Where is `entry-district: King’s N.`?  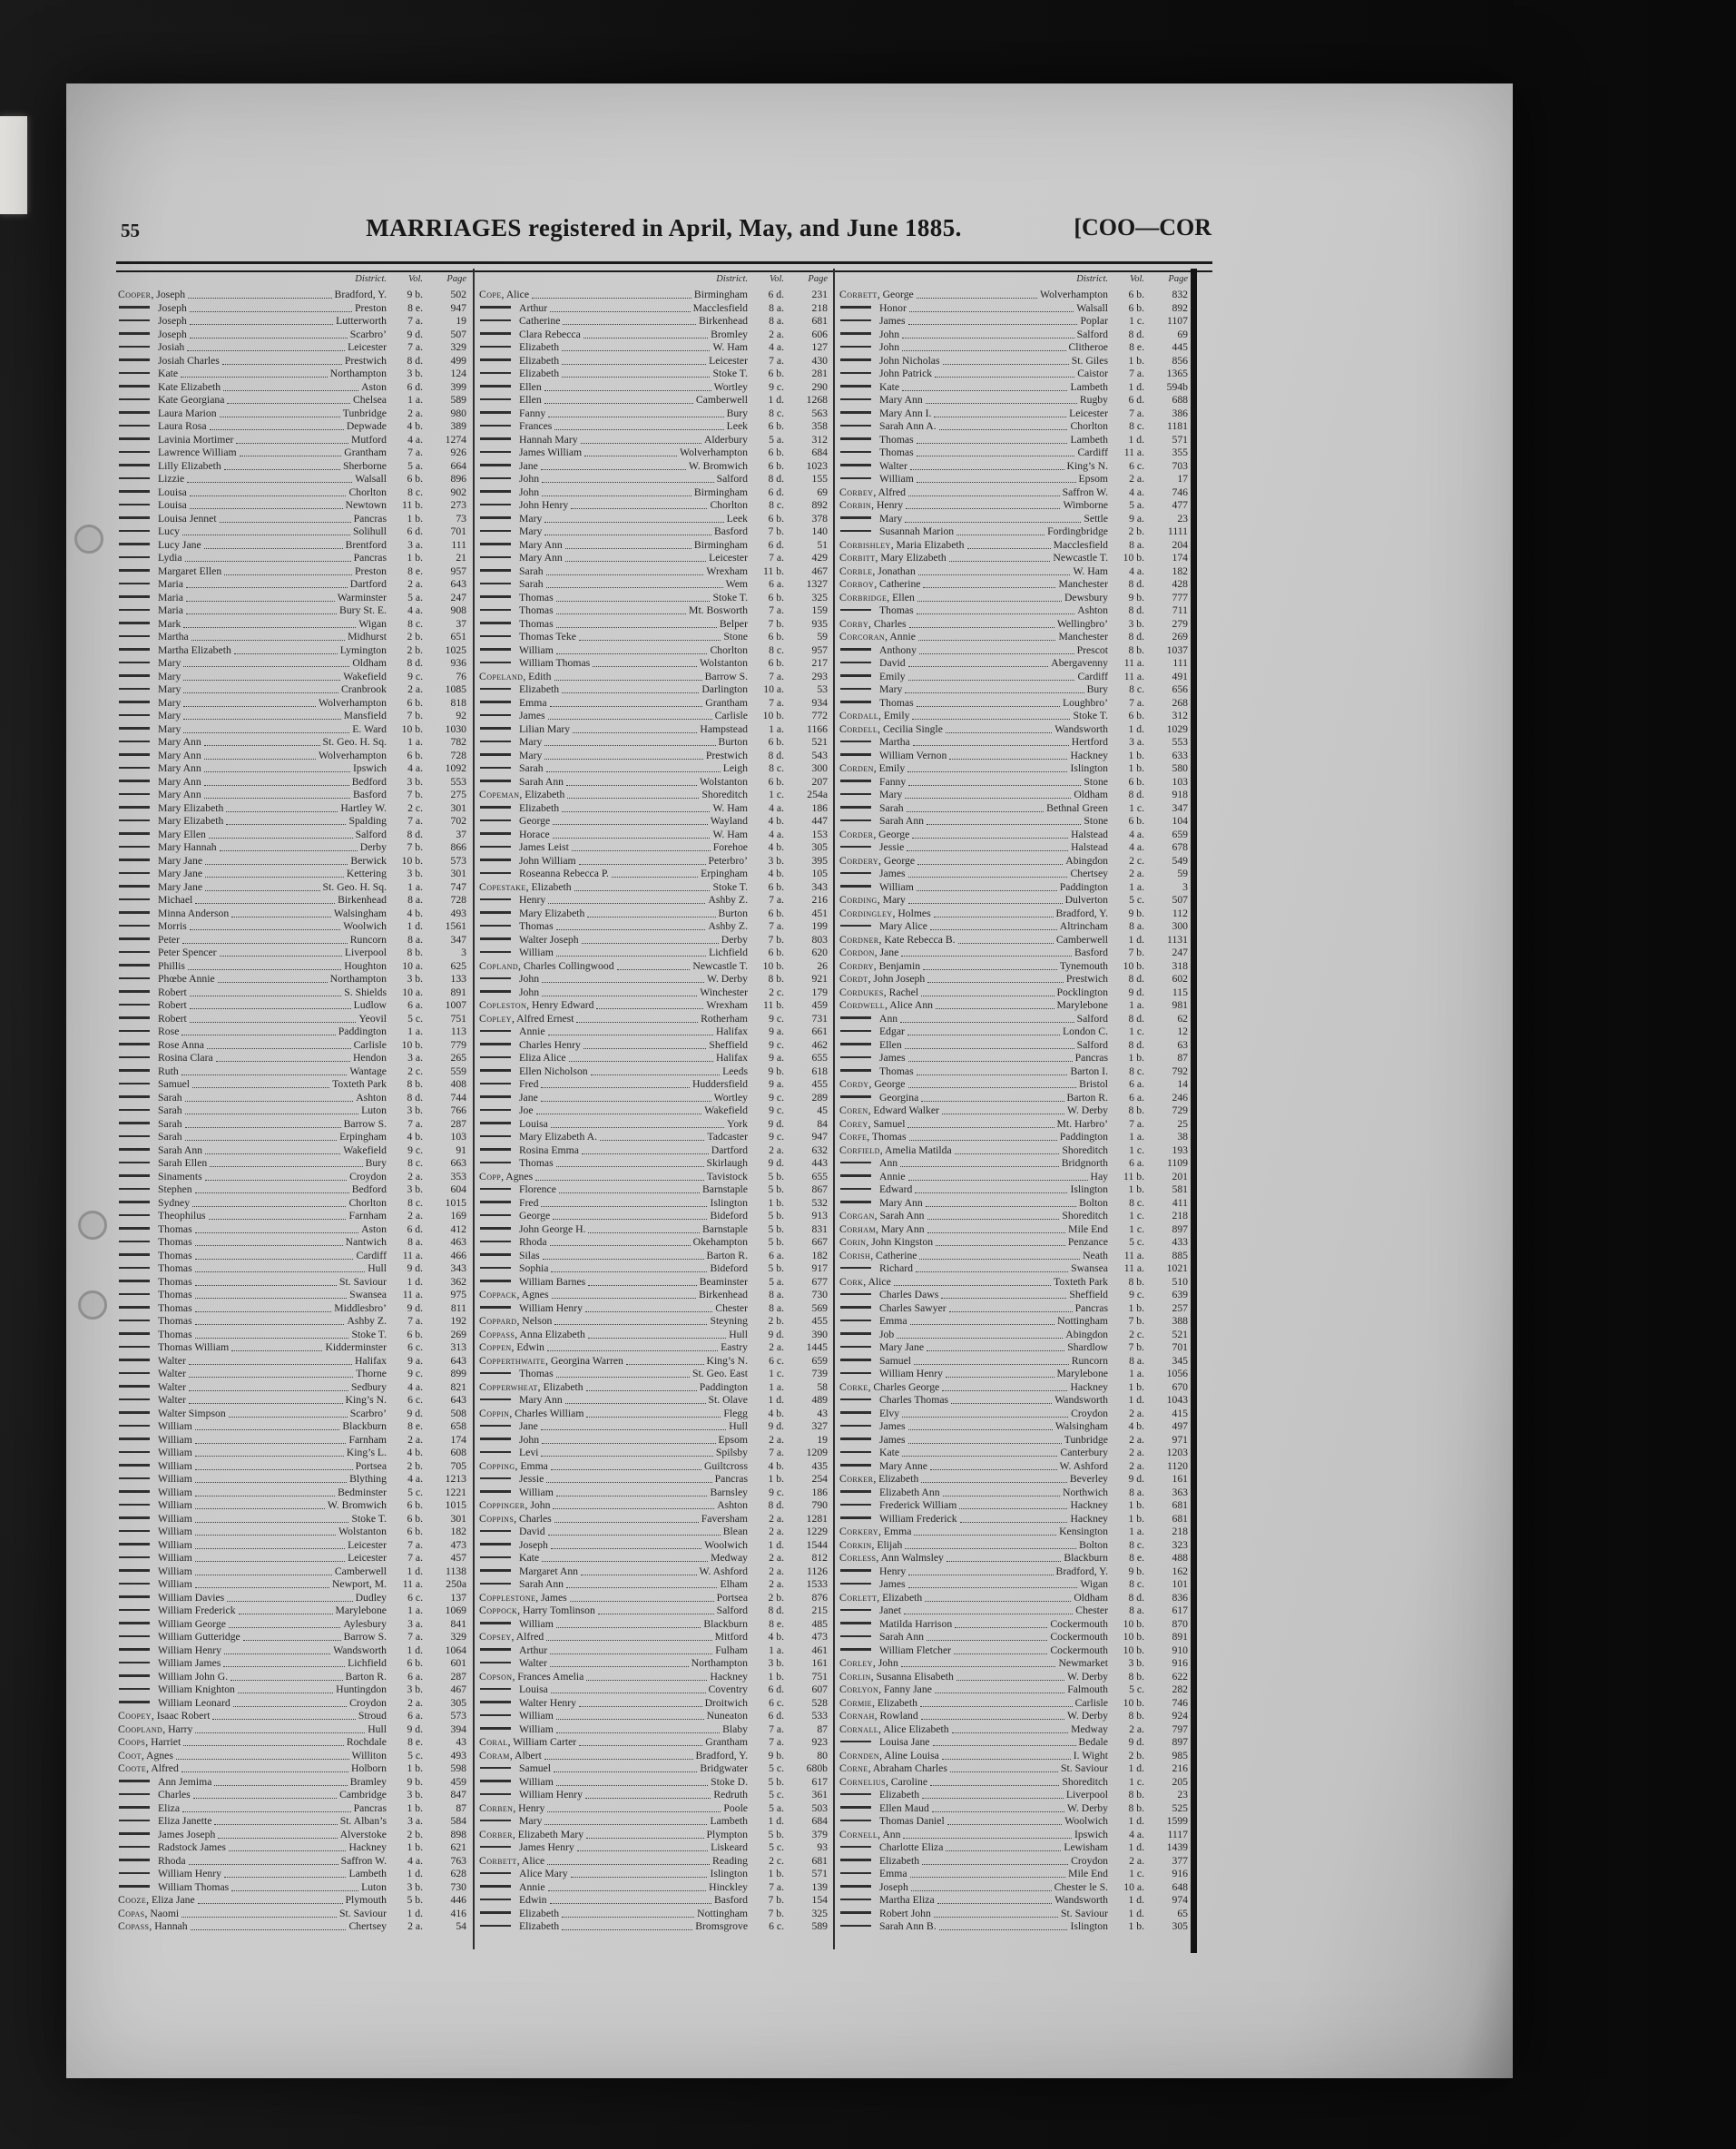
entry-district: King’s N. is located at coordinates (727, 1360).